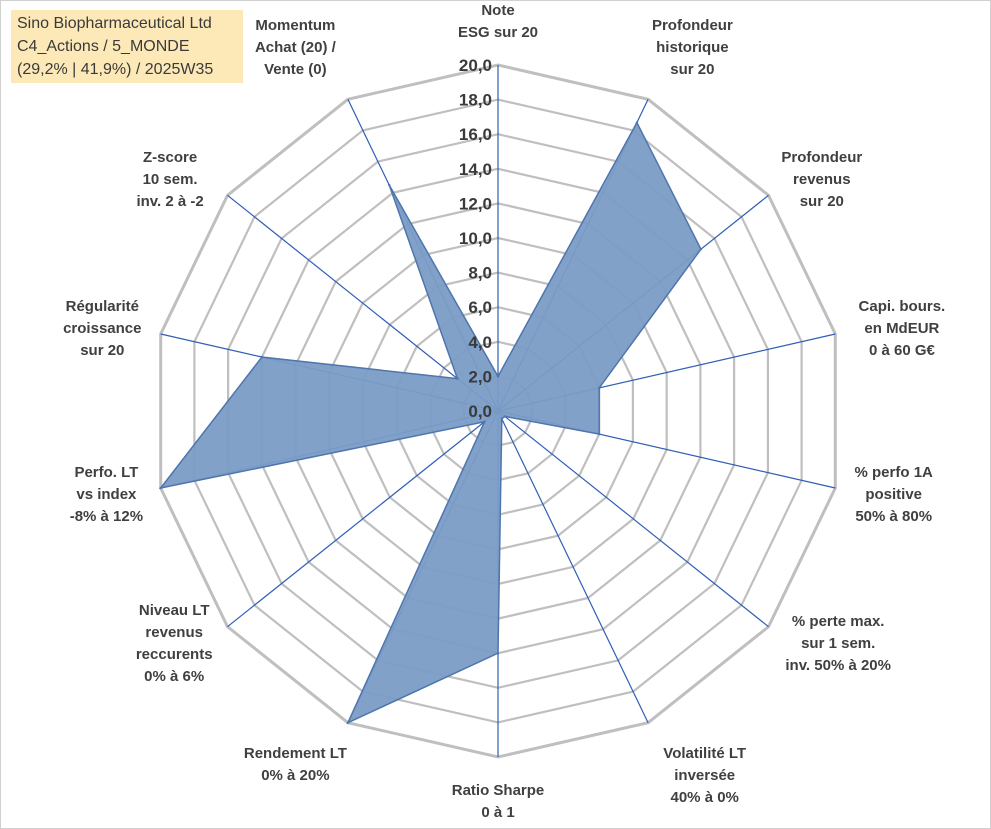  Describe the element at coordinates (838, 643) in the screenshot. I see `axis-label: % perte max. sur 1 sem. inv. 50% à 20%` at that location.